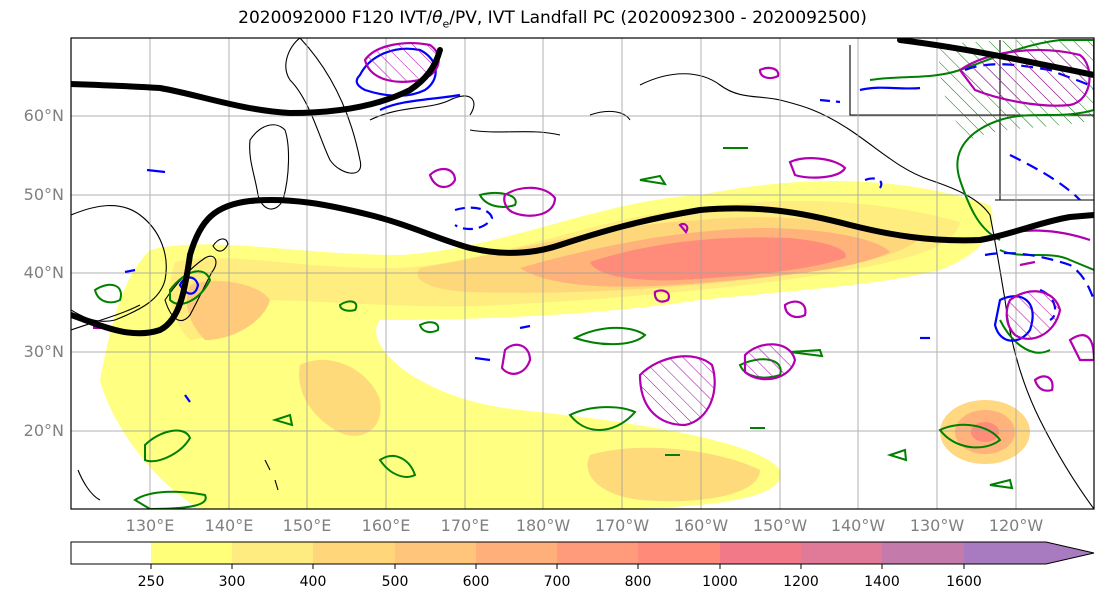  I want to click on colorbar-tick-label: 600, so click(476, 582).